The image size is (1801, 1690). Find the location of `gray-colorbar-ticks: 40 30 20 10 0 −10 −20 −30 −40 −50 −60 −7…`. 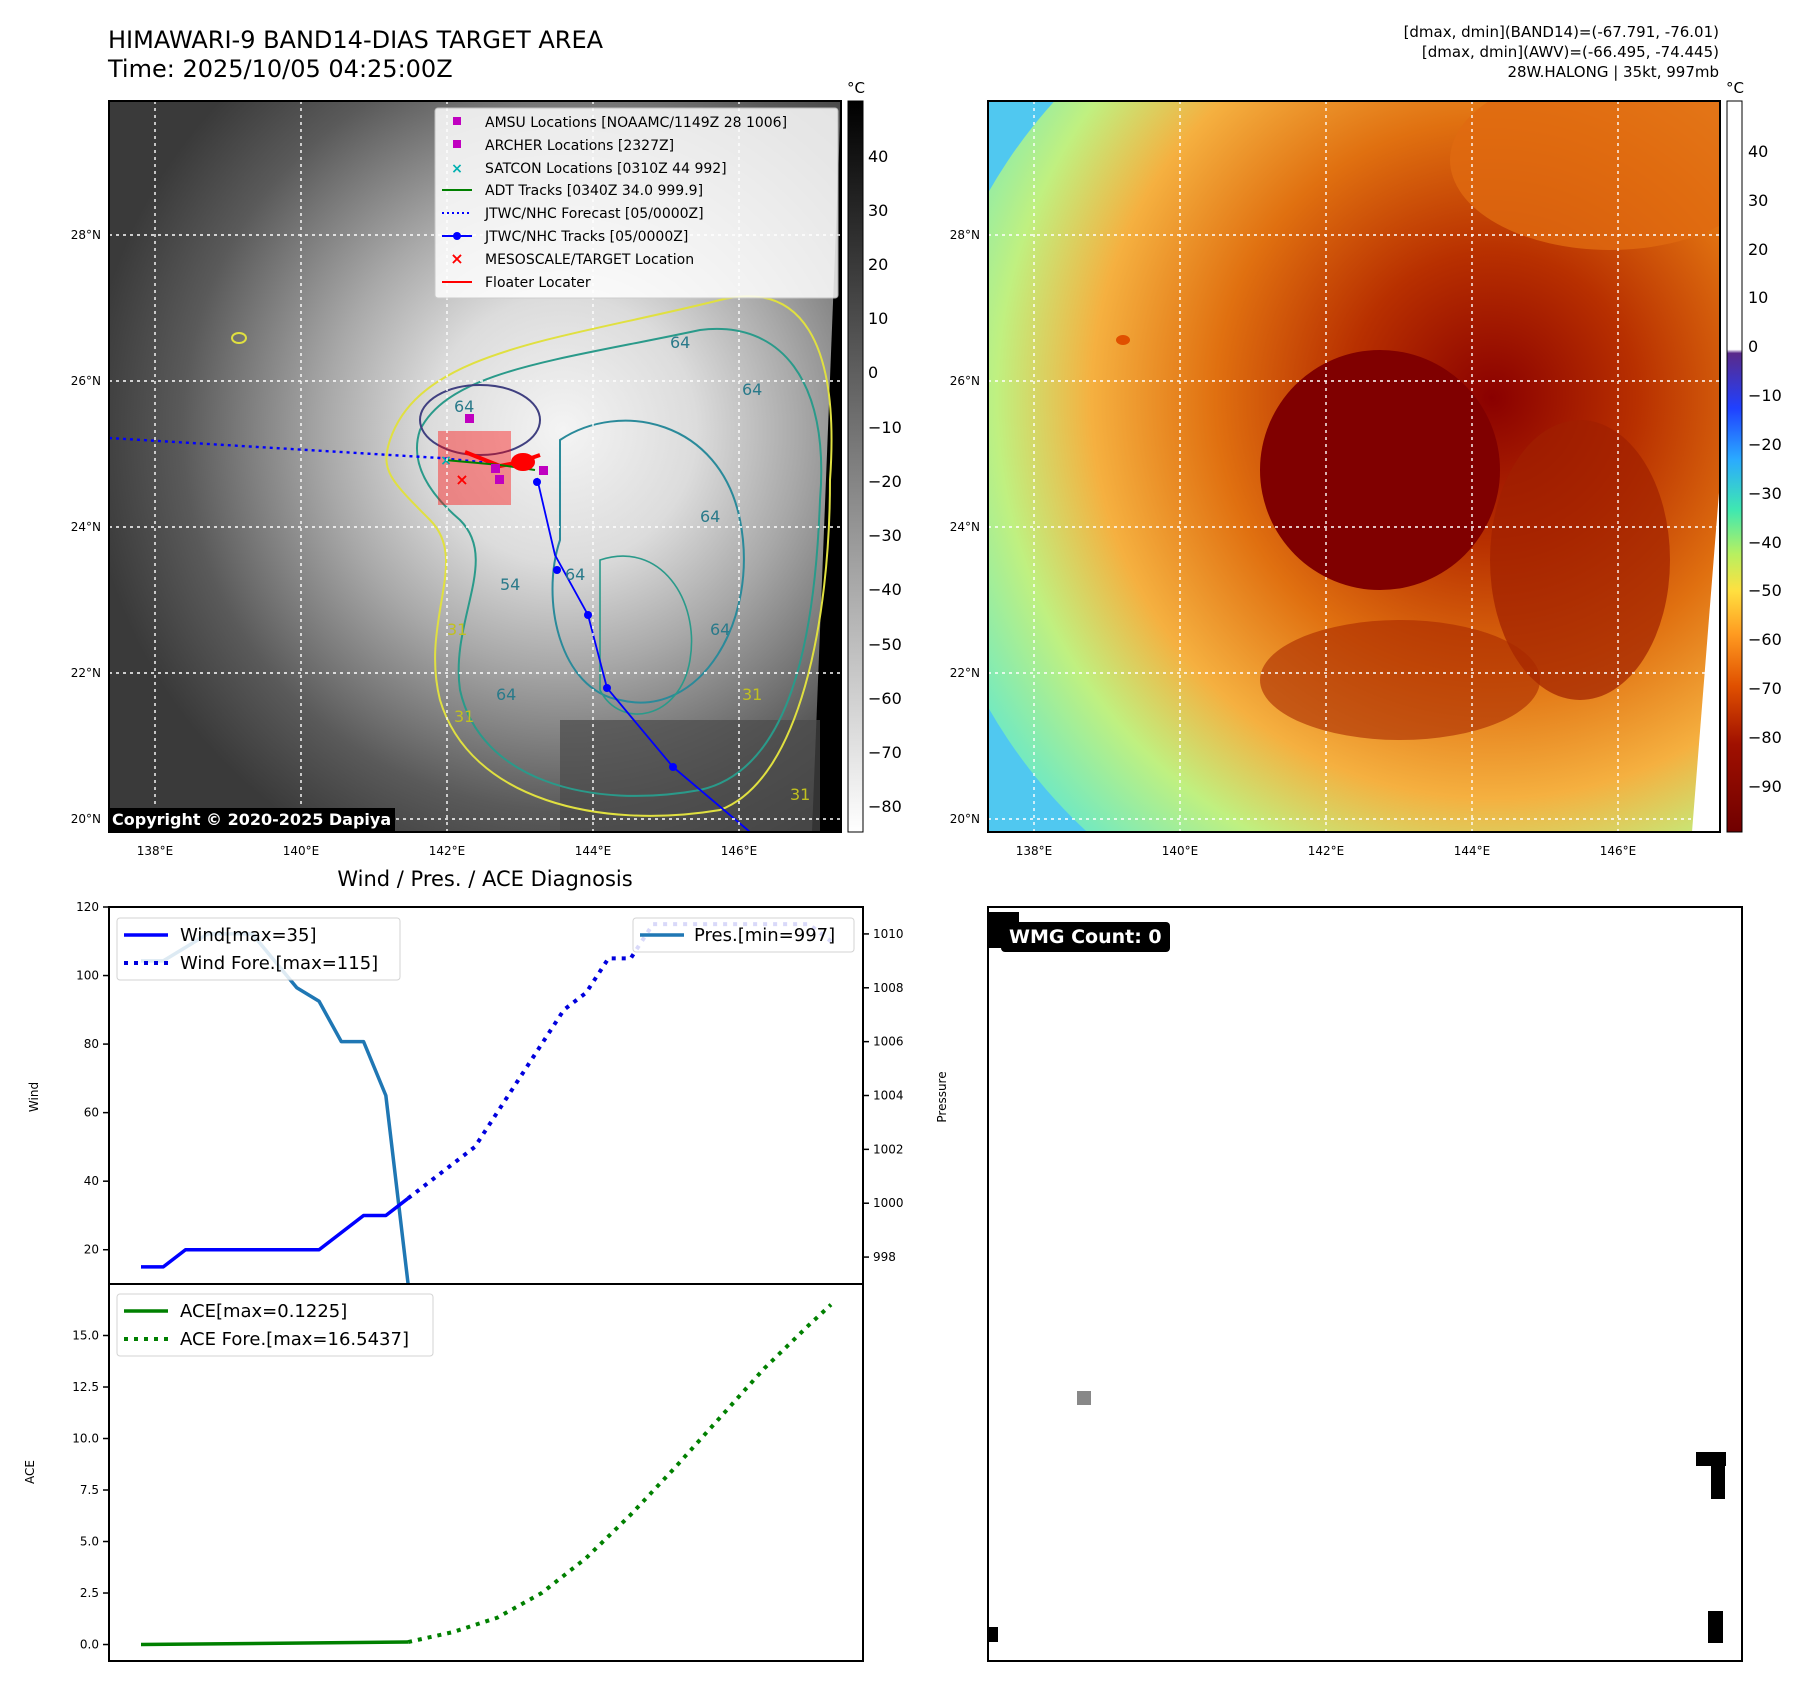

gray-colorbar-ticks: 40 30 20 10 0 −10 −20 −30 −40 −50 −60 −7… is located at coordinates (885, 481).